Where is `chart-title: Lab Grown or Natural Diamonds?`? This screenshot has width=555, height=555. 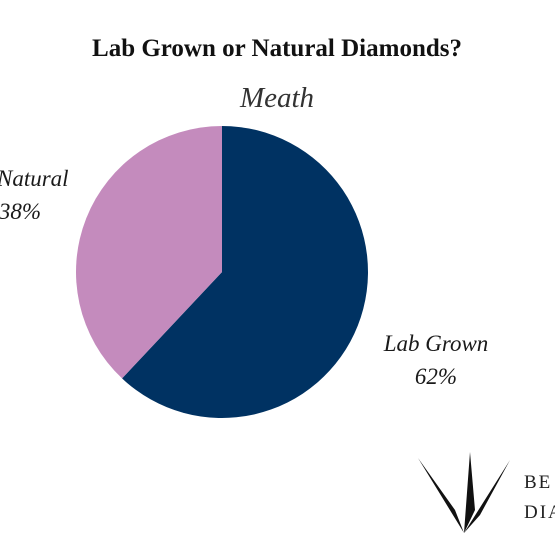
chart-title: Lab Grown or Natural Diamonds? is located at coordinates (277, 48).